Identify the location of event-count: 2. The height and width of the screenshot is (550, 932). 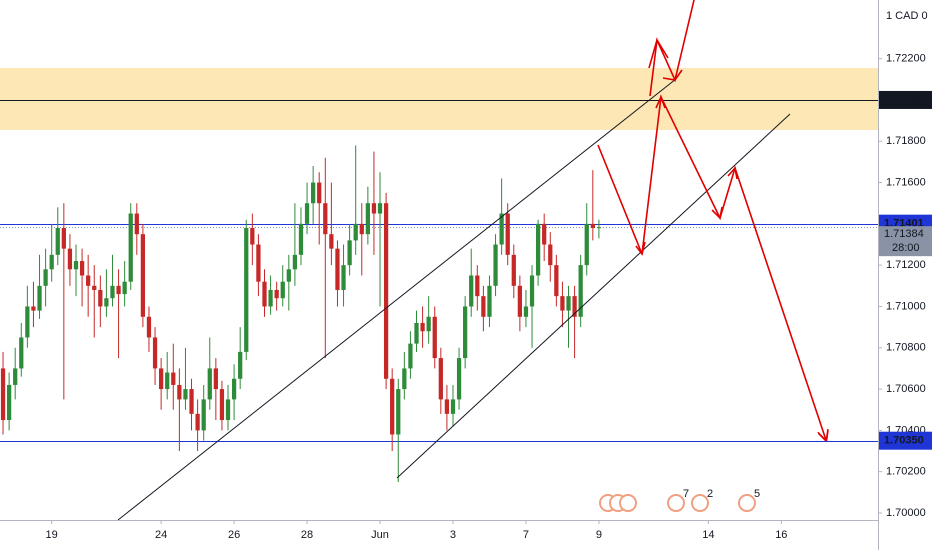
(710, 494).